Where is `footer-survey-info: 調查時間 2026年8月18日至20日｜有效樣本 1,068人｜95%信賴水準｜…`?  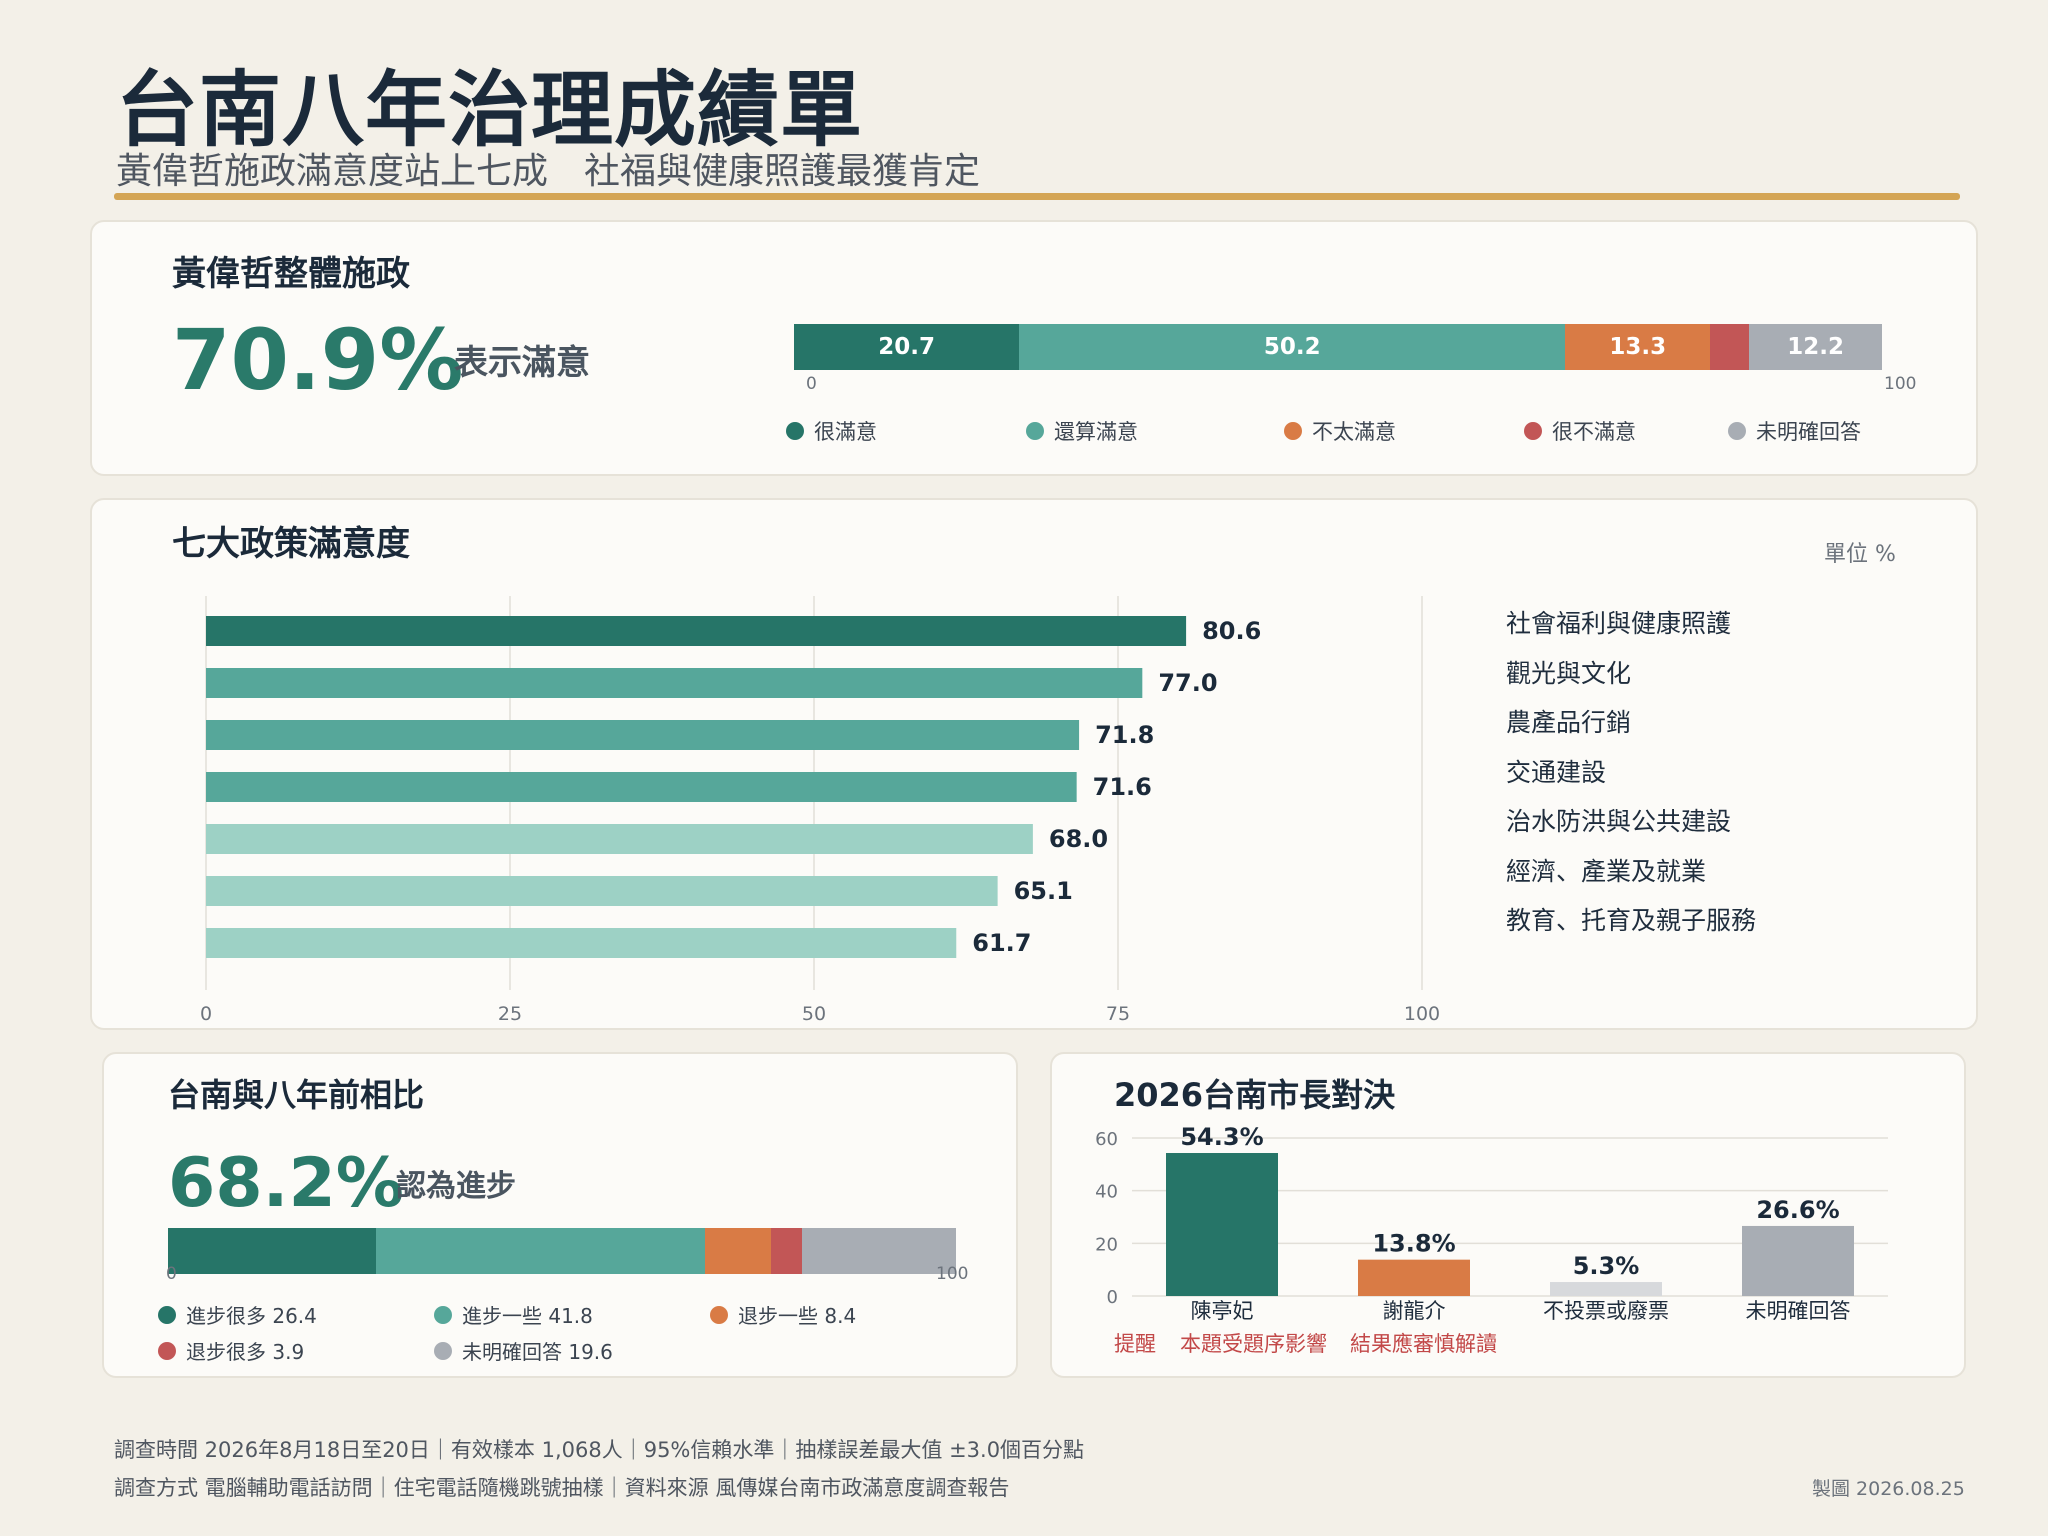
footer-survey-info: 調查時間 2026年8月18日至20日｜有效樣本 1,068人｜95%信賴水準｜… is located at coordinates (599, 1450).